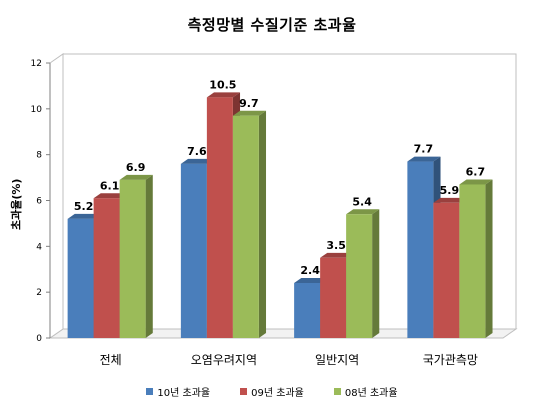 The width and height of the screenshot is (544, 411). I want to click on data-label-2-0: 6.9, so click(136, 167).